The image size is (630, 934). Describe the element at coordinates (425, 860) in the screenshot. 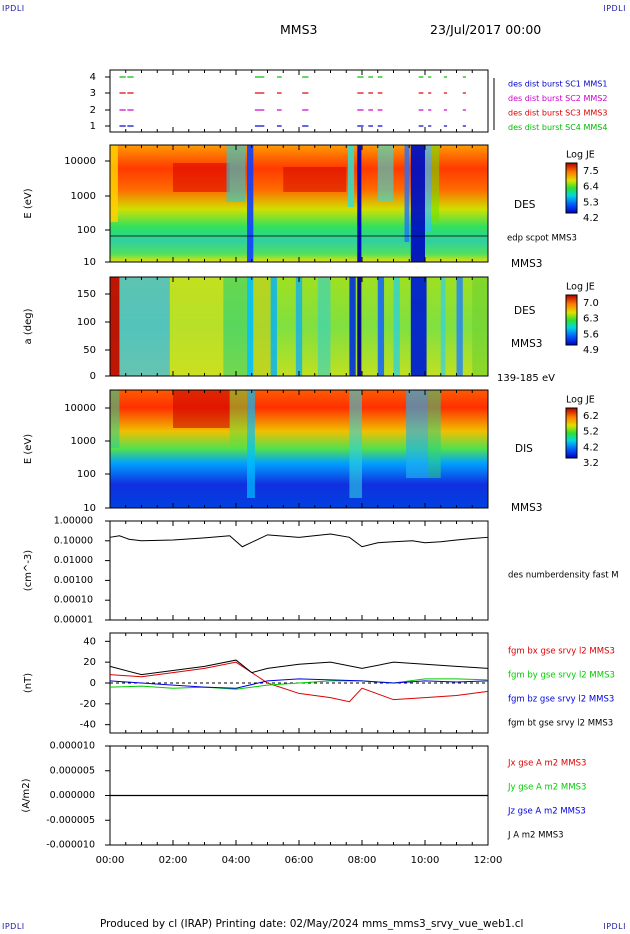

I see `time-axis-label: 10:00` at that location.